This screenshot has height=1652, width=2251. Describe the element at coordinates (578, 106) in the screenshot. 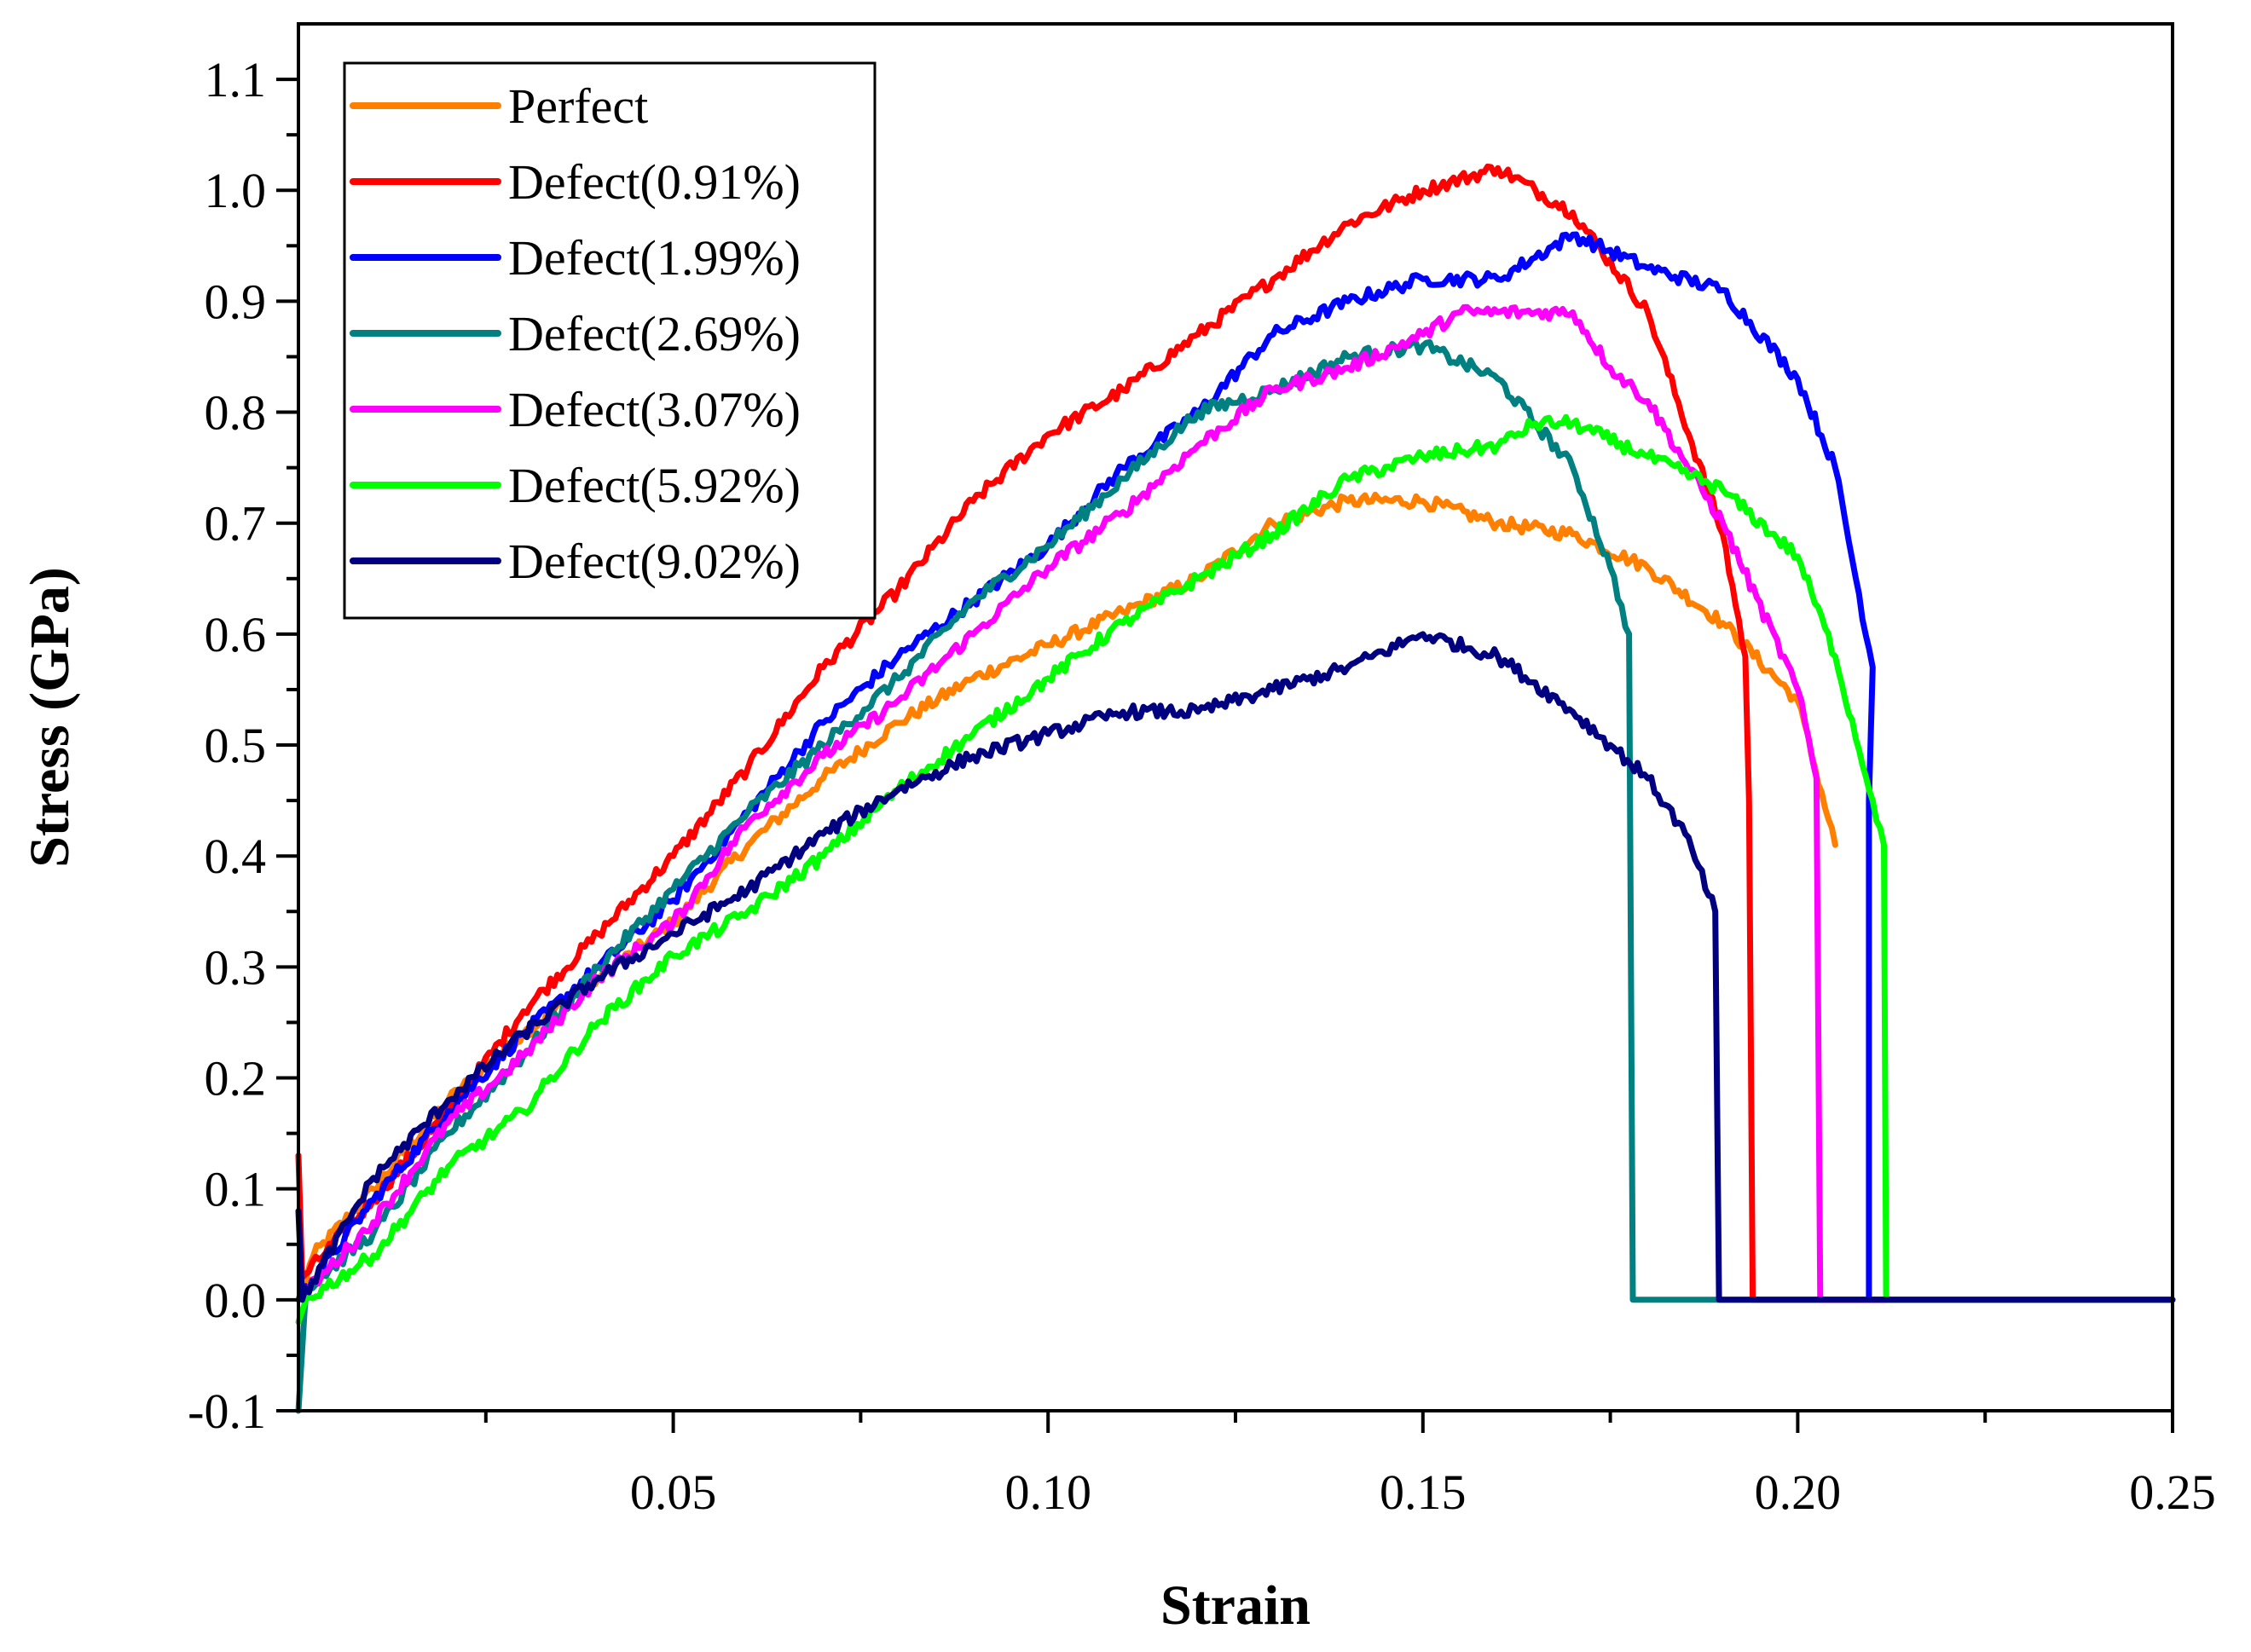

I see `legend-label: Perfect` at that location.